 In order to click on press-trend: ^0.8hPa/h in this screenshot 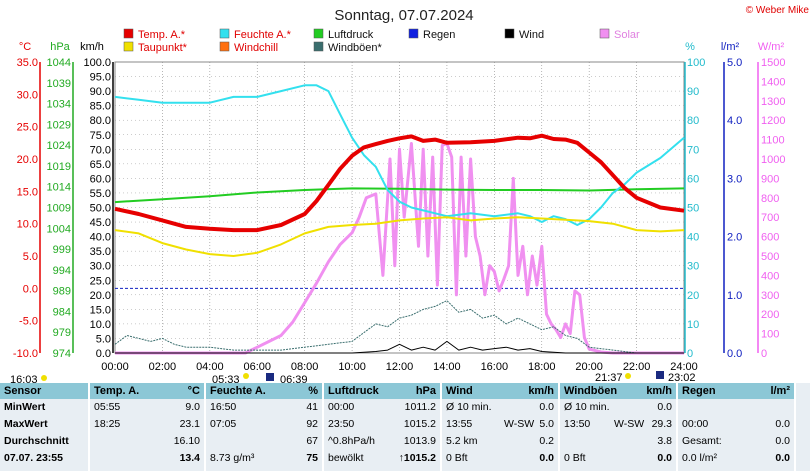, I will do `click(351, 441)`.